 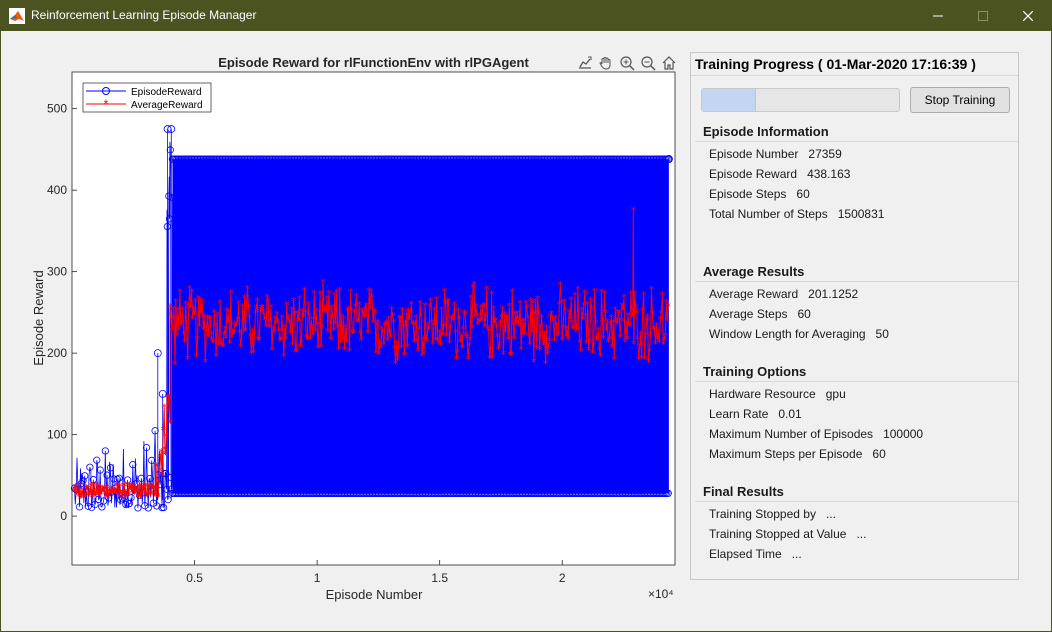 What do you see at coordinates (1028, 15) in the screenshot?
I see `close-button` at bounding box center [1028, 15].